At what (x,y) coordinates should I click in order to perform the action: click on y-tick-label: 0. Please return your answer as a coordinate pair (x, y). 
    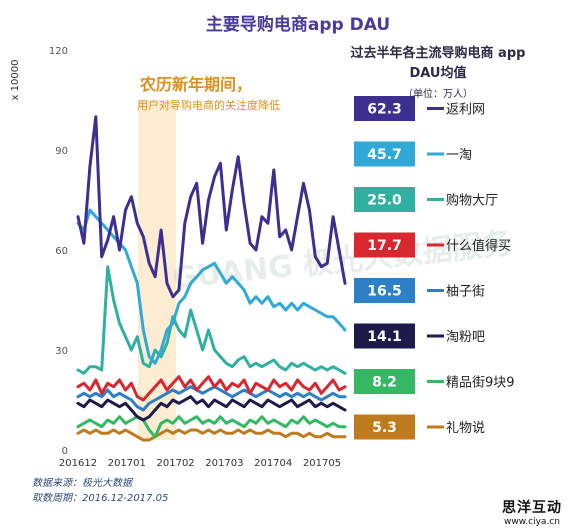
    Looking at the image, I should click on (65, 451).